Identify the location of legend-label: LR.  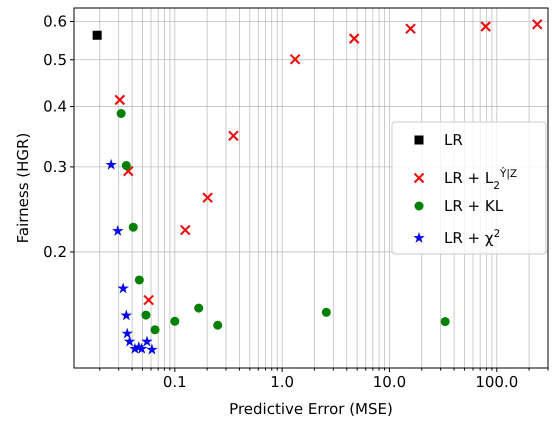
(453, 140).